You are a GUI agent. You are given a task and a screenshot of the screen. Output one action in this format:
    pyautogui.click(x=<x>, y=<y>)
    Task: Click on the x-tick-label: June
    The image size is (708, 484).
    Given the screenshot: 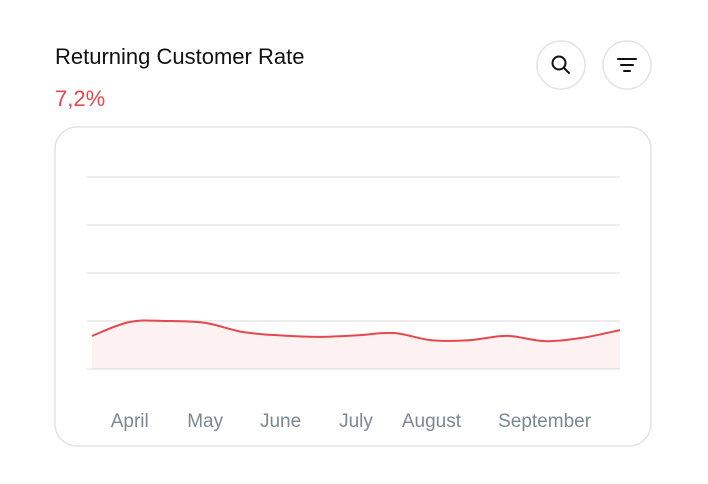 What is the action you would take?
    pyautogui.click(x=280, y=421)
    